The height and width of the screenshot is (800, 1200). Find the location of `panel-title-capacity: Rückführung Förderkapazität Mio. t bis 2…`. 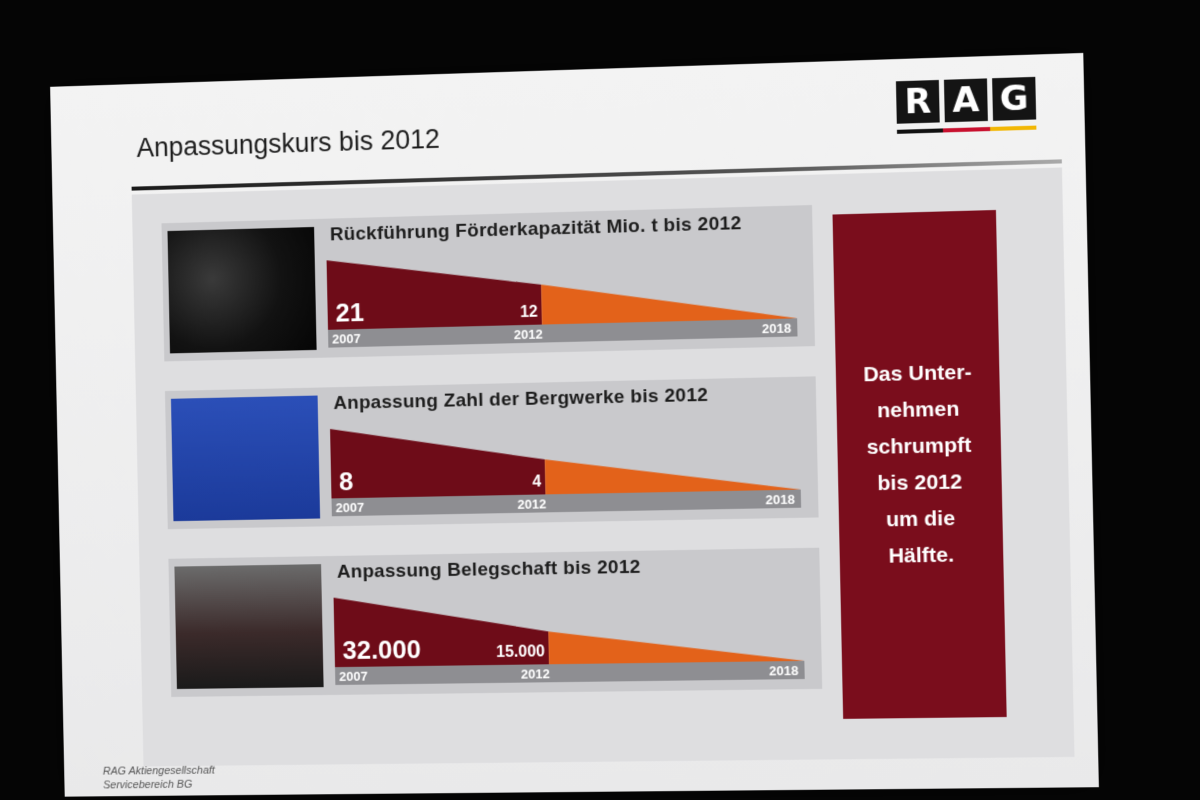

panel-title-capacity: Rückführung Förderkapazität Mio. t bis 2… is located at coordinates (536, 229).